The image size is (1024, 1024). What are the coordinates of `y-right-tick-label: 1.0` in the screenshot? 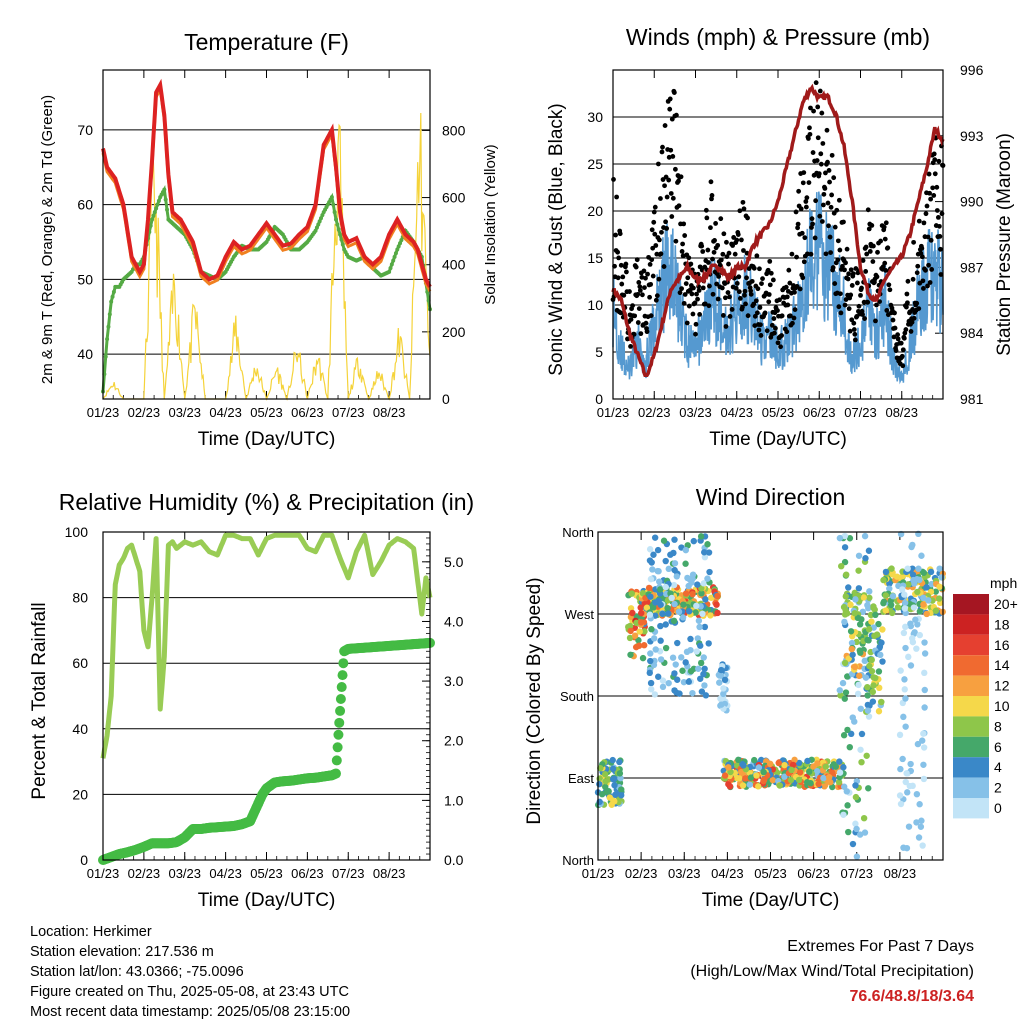 It's located at (454, 800).